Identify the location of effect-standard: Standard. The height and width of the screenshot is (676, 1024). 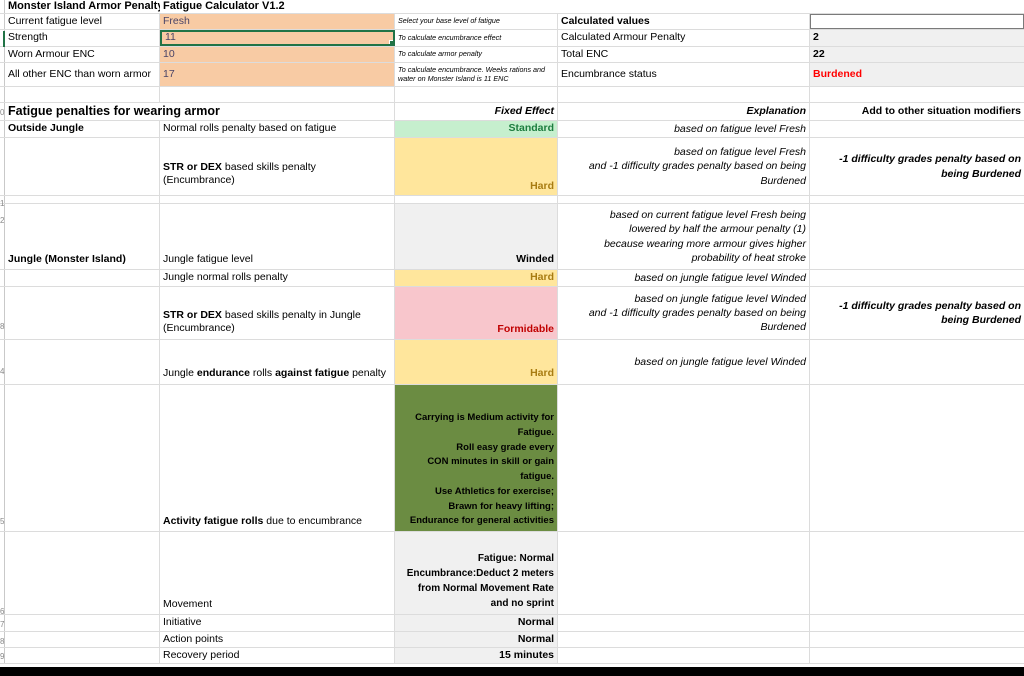
(476, 129).